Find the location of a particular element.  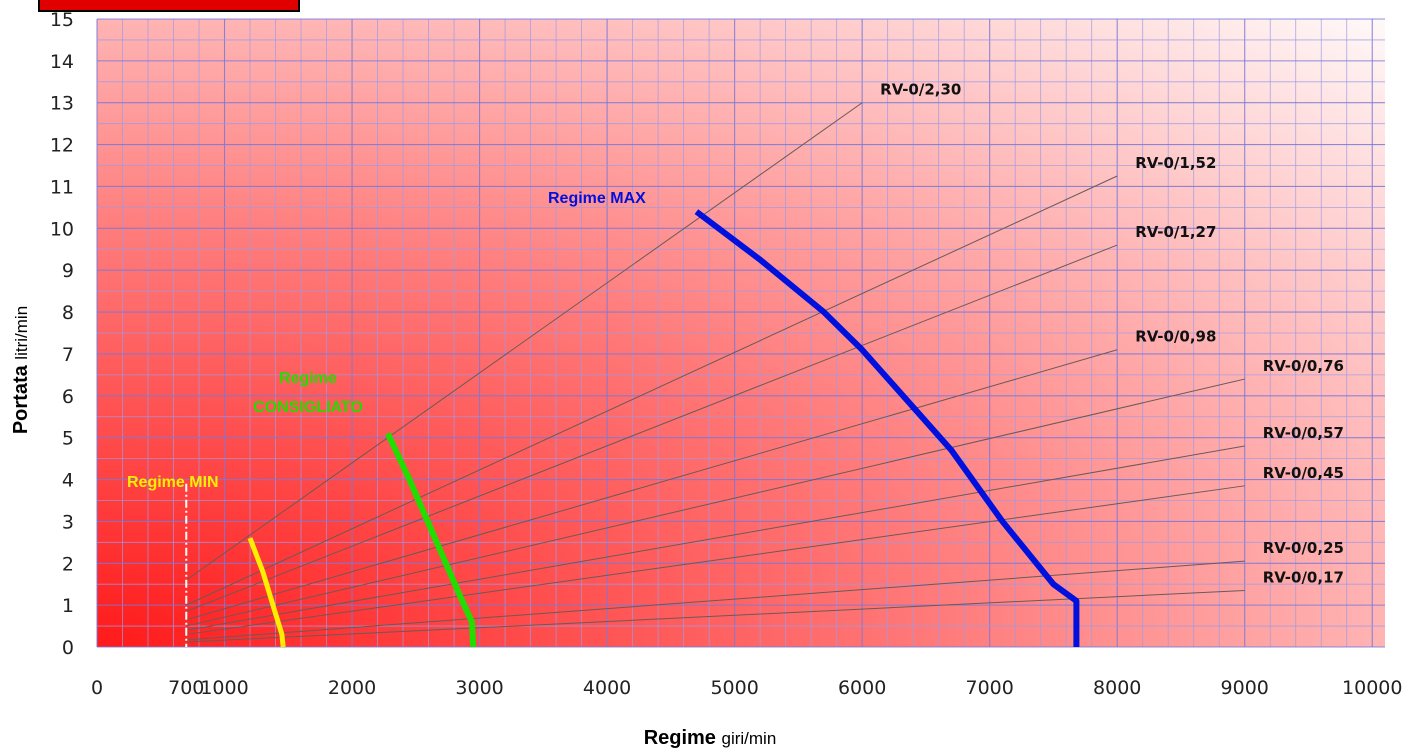

regime-consigliato-label: CONSIGLIATO is located at coordinates (308, 407).